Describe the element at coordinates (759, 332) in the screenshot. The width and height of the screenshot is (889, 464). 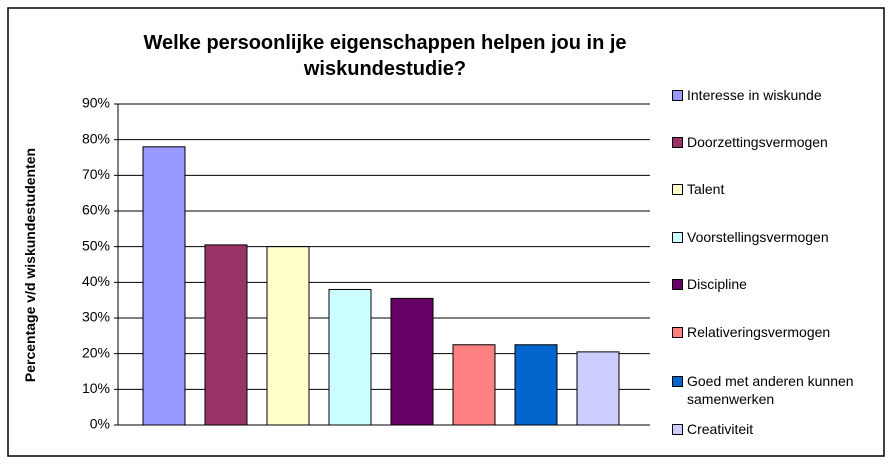
I see `legend-label: Relativeringsvermogen` at that location.